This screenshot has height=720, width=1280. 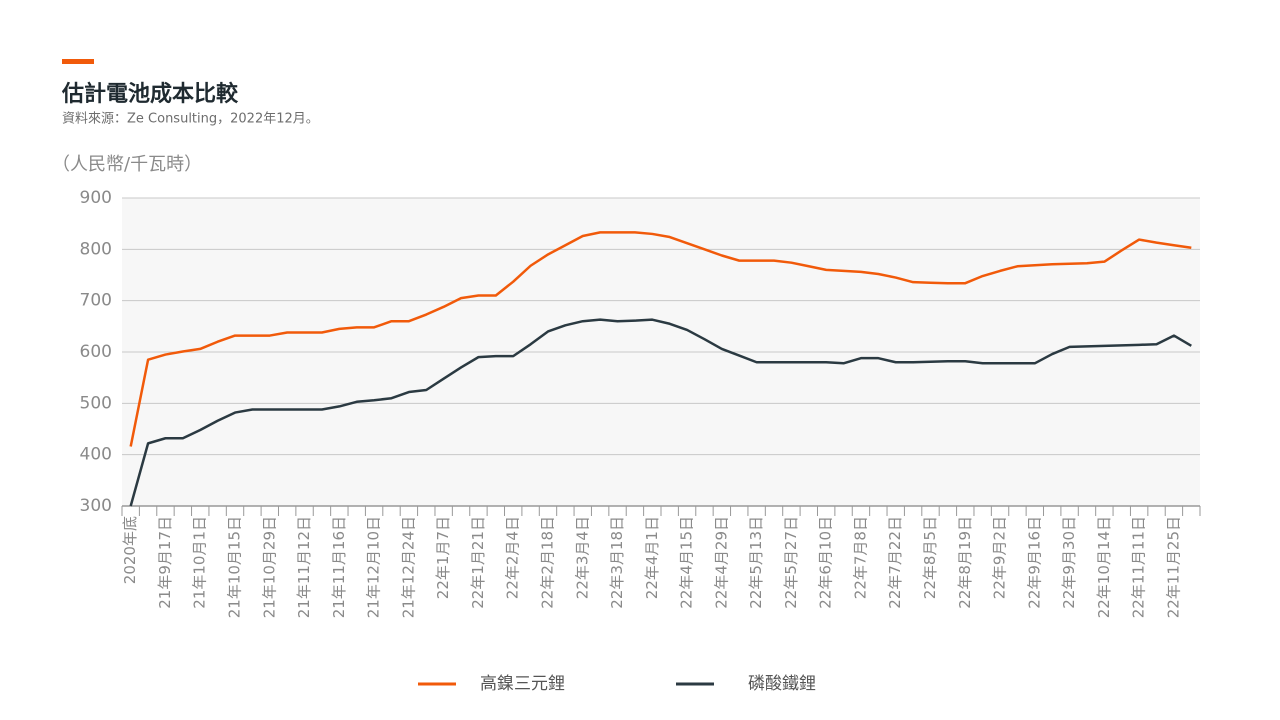 What do you see at coordinates (127, 164) in the screenshot?
I see `y-axis-label: （人民幣/千瓦時）` at bounding box center [127, 164].